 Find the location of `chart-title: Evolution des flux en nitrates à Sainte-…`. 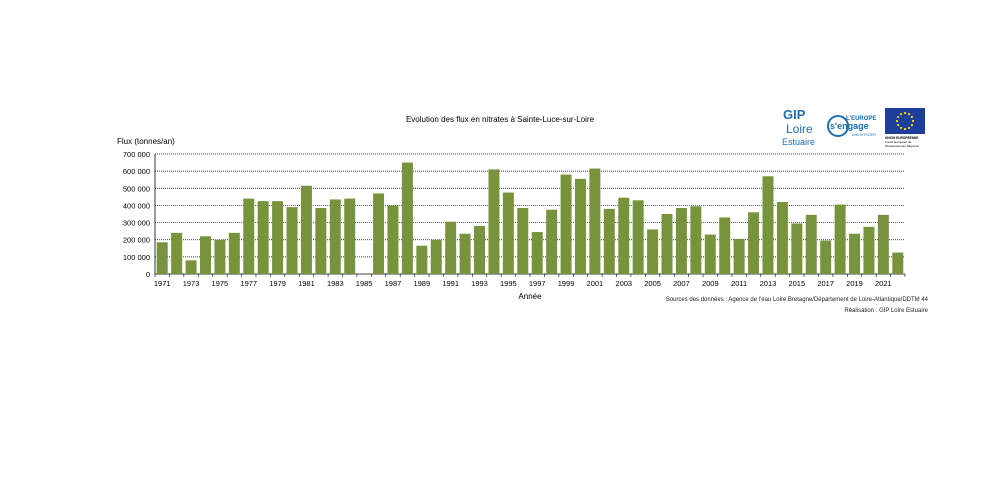

chart-title: Evolution des flux en nitrates à Sainte-… is located at coordinates (500, 119).